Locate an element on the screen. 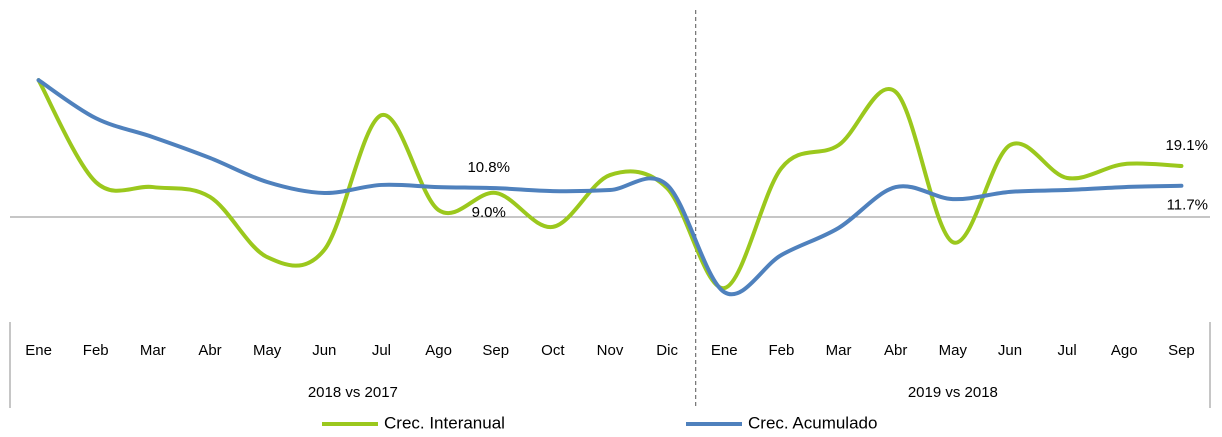 This screenshot has height=437, width=1222. data-label: 10.8% is located at coordinates (488, 167).